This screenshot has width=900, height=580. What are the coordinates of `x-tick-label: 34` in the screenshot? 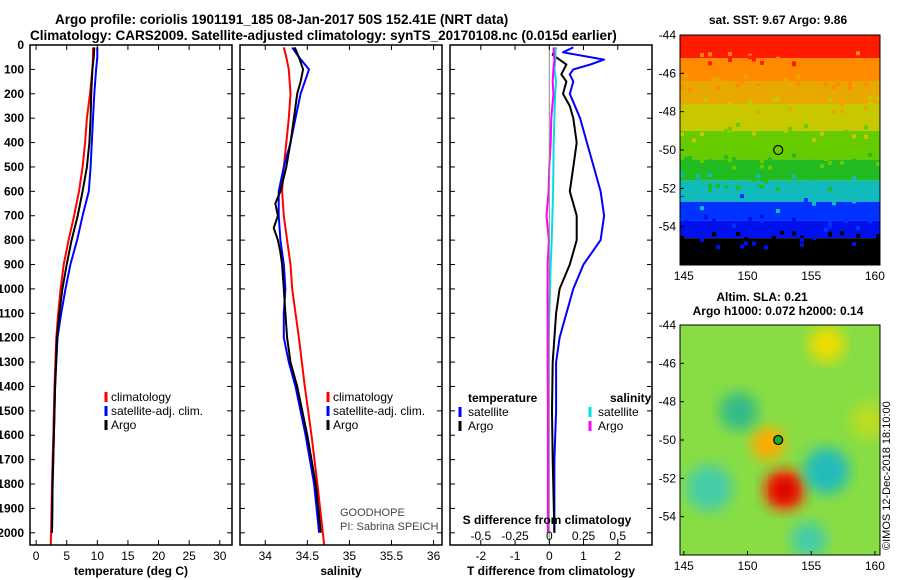 It's located at (266, 556).